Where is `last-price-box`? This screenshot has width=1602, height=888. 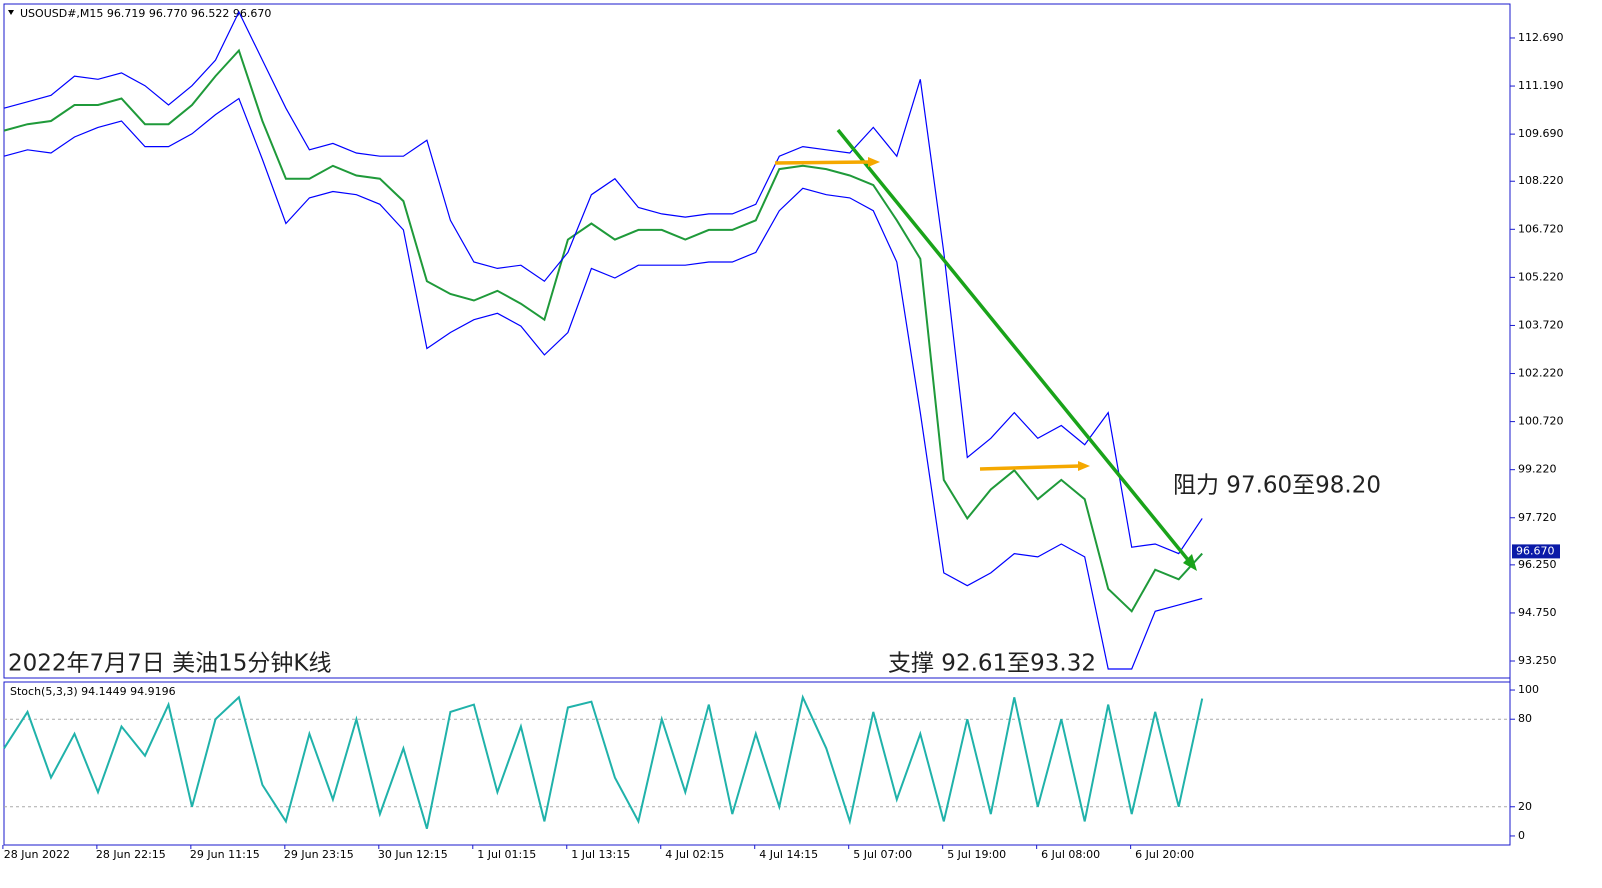
last-price-box is located at coordinates (1536, 551).